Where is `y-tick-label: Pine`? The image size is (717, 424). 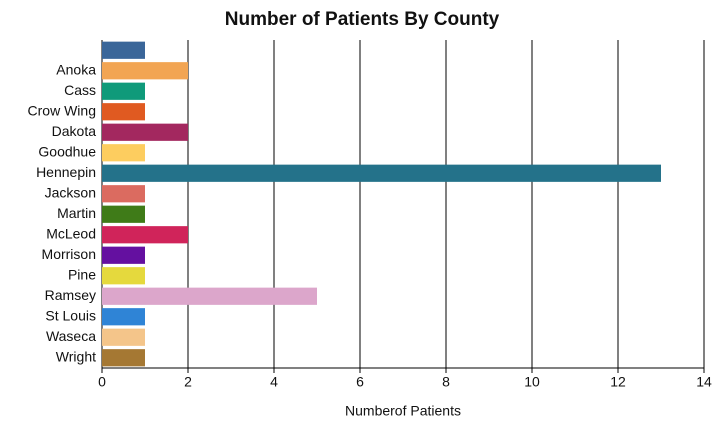
y-tick-label: Pine is located at coordinates (82, 274).